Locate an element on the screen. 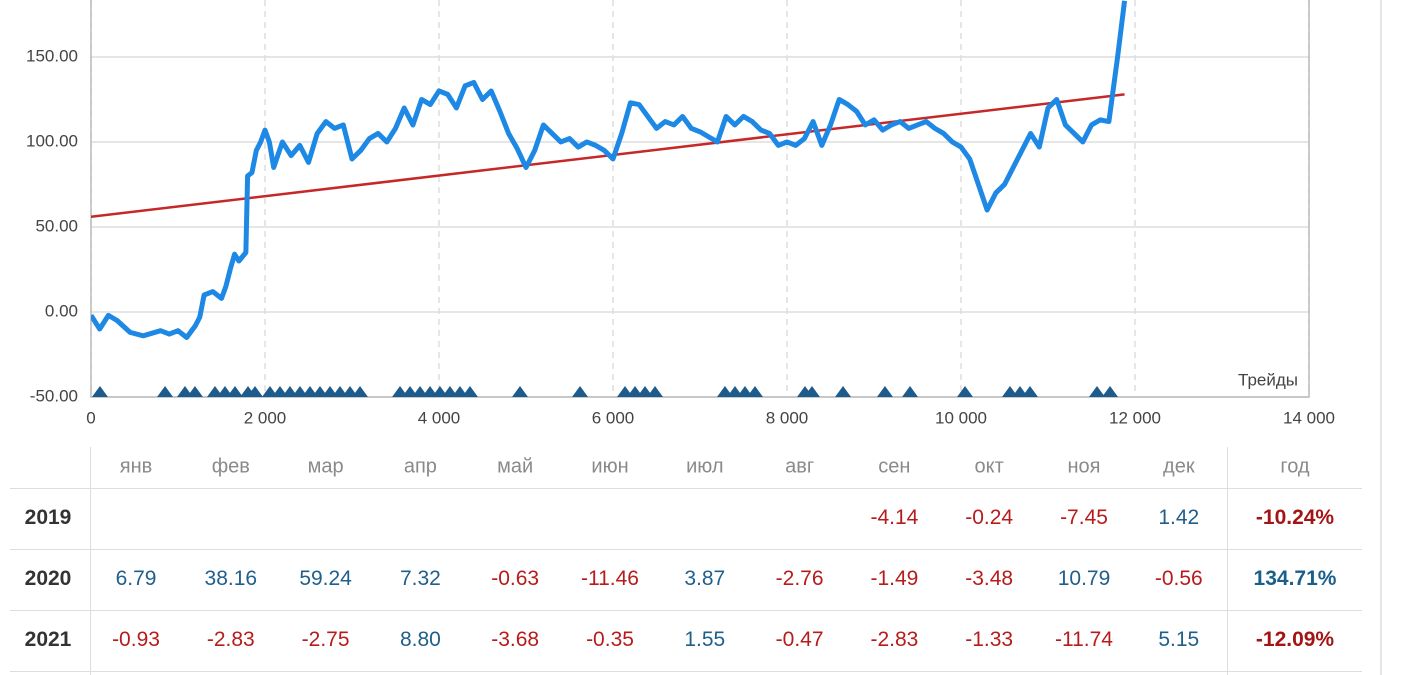 This screenshot has height=675, width=1403. month-return: -3.48 is located at coordinates (989, 578).